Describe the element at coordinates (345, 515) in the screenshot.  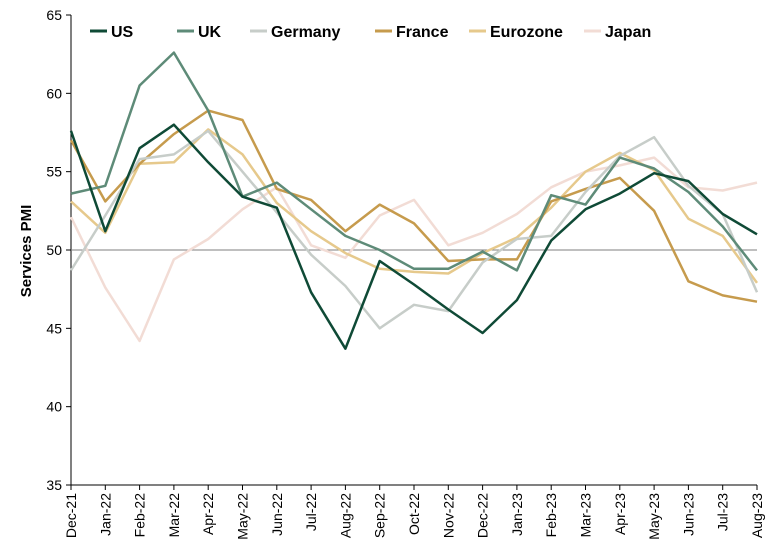
I see `x-tick-label: Aug-22` at that location.